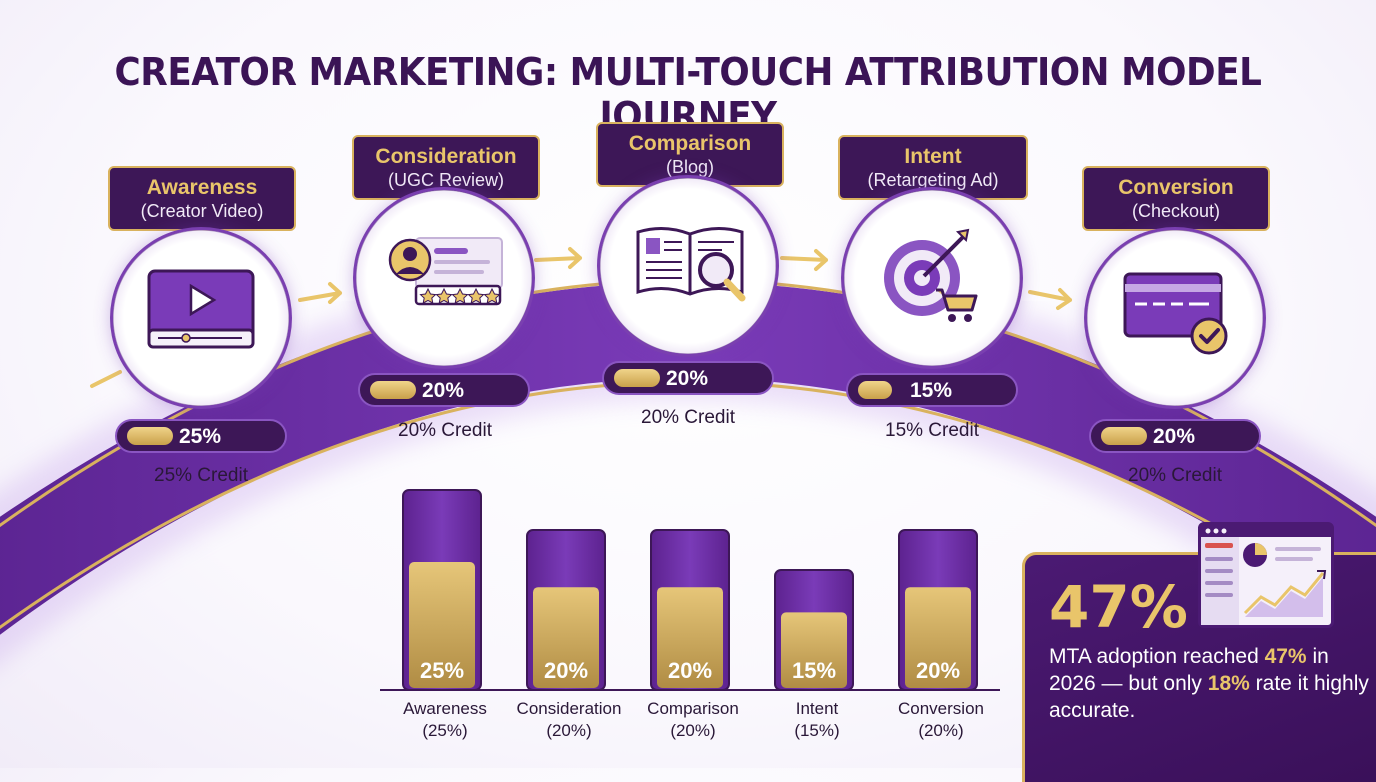  What do you see at coordinates (938, 637) in the screenshot?
I see `bar-fill-conversion` at bounding box center [938, 637].